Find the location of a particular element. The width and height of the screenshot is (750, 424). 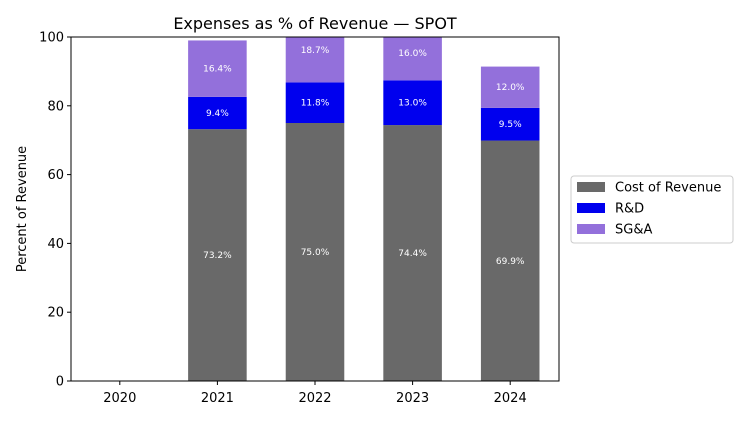

data-label: 9.5% is located at coordinates (510, 125).